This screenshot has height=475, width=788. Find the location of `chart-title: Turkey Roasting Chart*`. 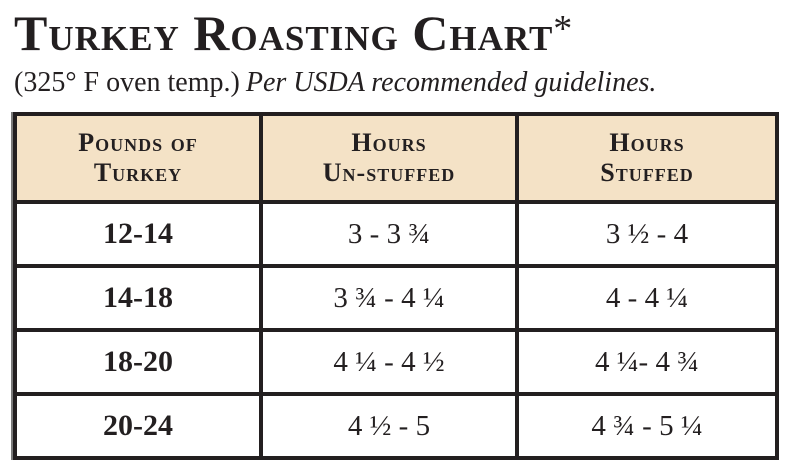

chart-title: Turkey Roasting Chart* is located at coordinates (293, 33).